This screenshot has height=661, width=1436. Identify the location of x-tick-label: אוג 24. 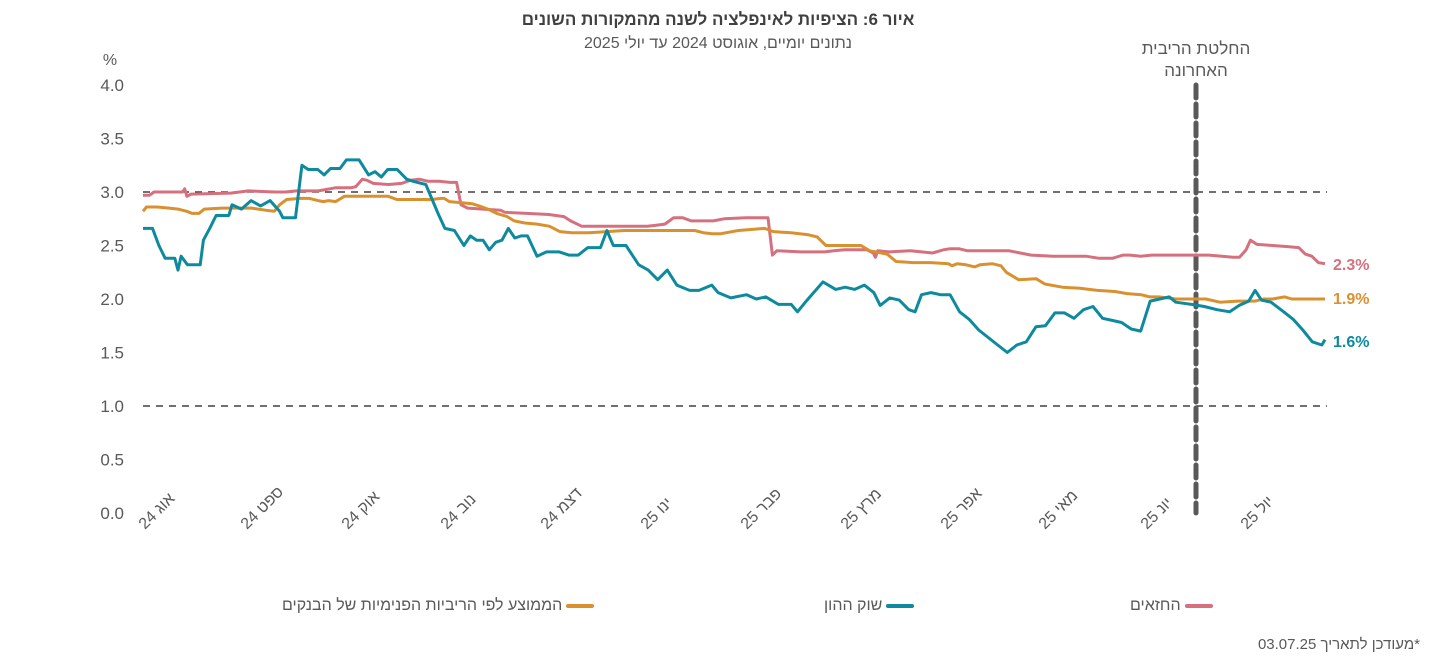
(157, 511).